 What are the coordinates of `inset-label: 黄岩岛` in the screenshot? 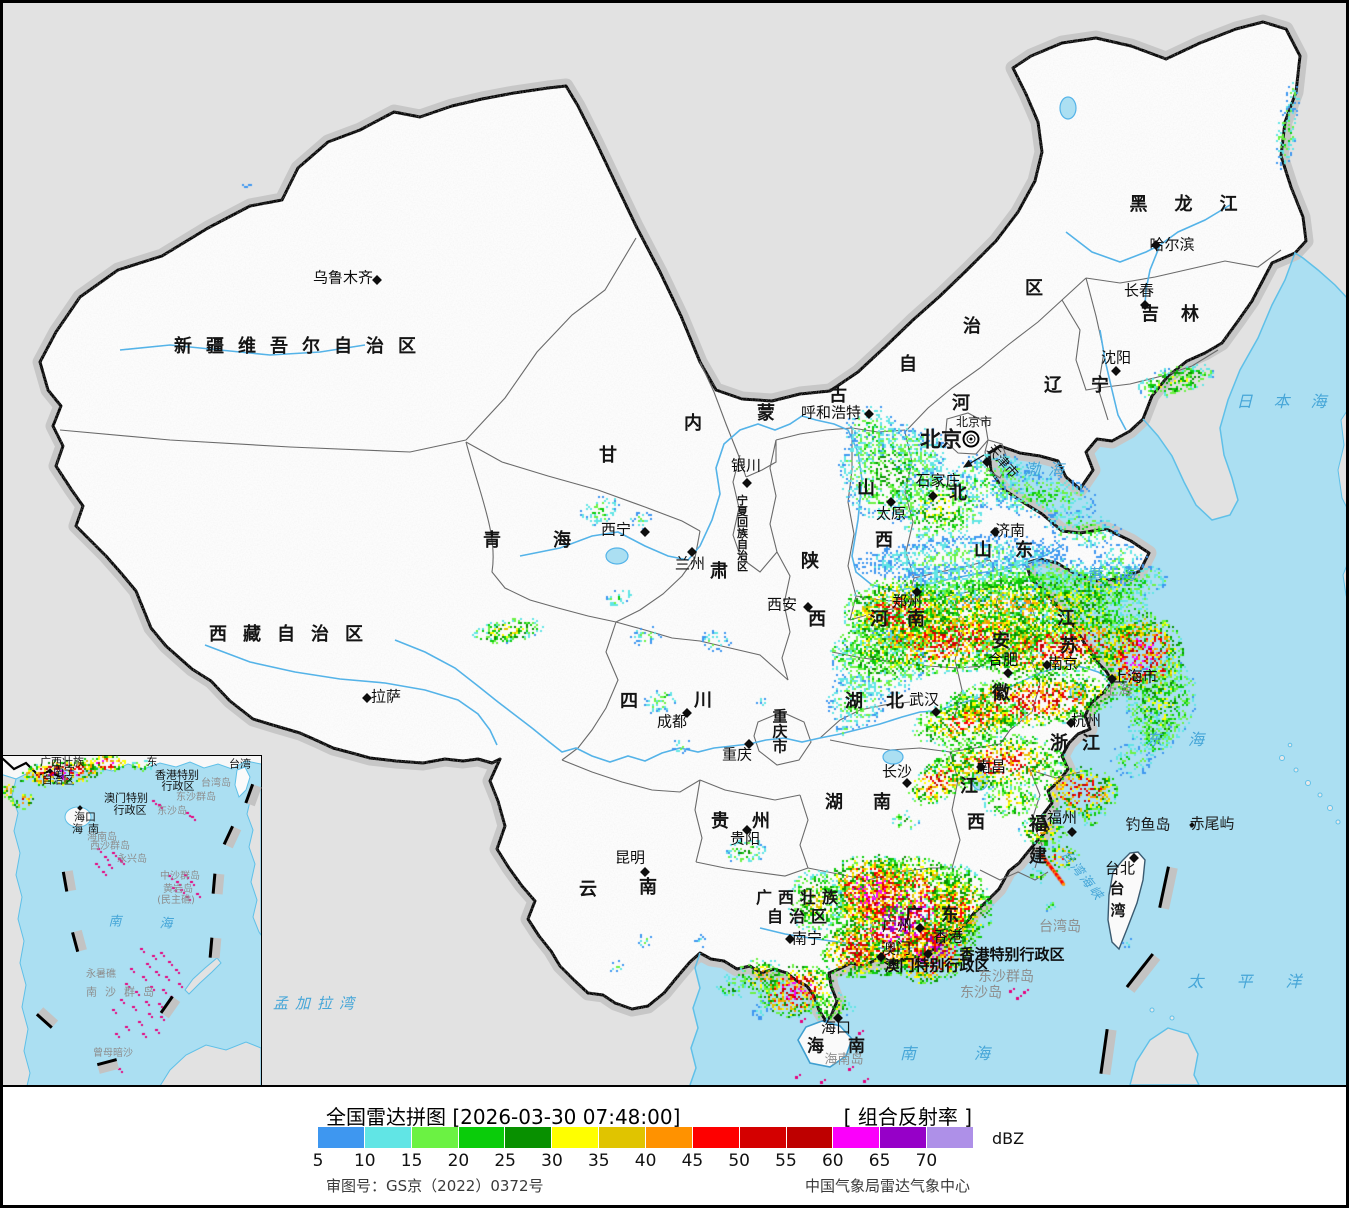 It's located at (178, 889).